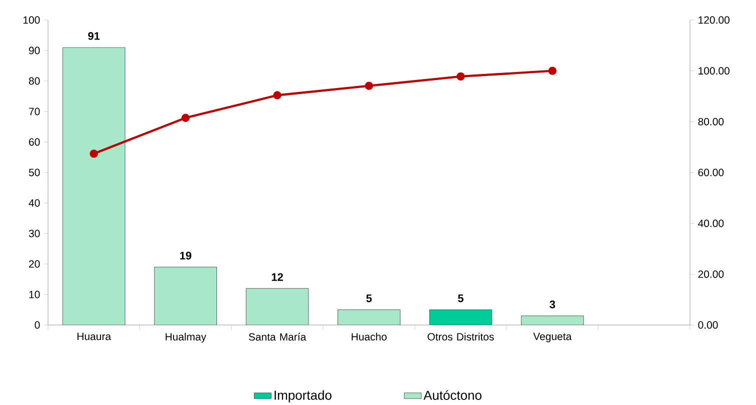  What do you see at coordinates (711, 172) in the screenshot?
I see `y2-tick-label: 60.00` at bounding box center [711, 172].